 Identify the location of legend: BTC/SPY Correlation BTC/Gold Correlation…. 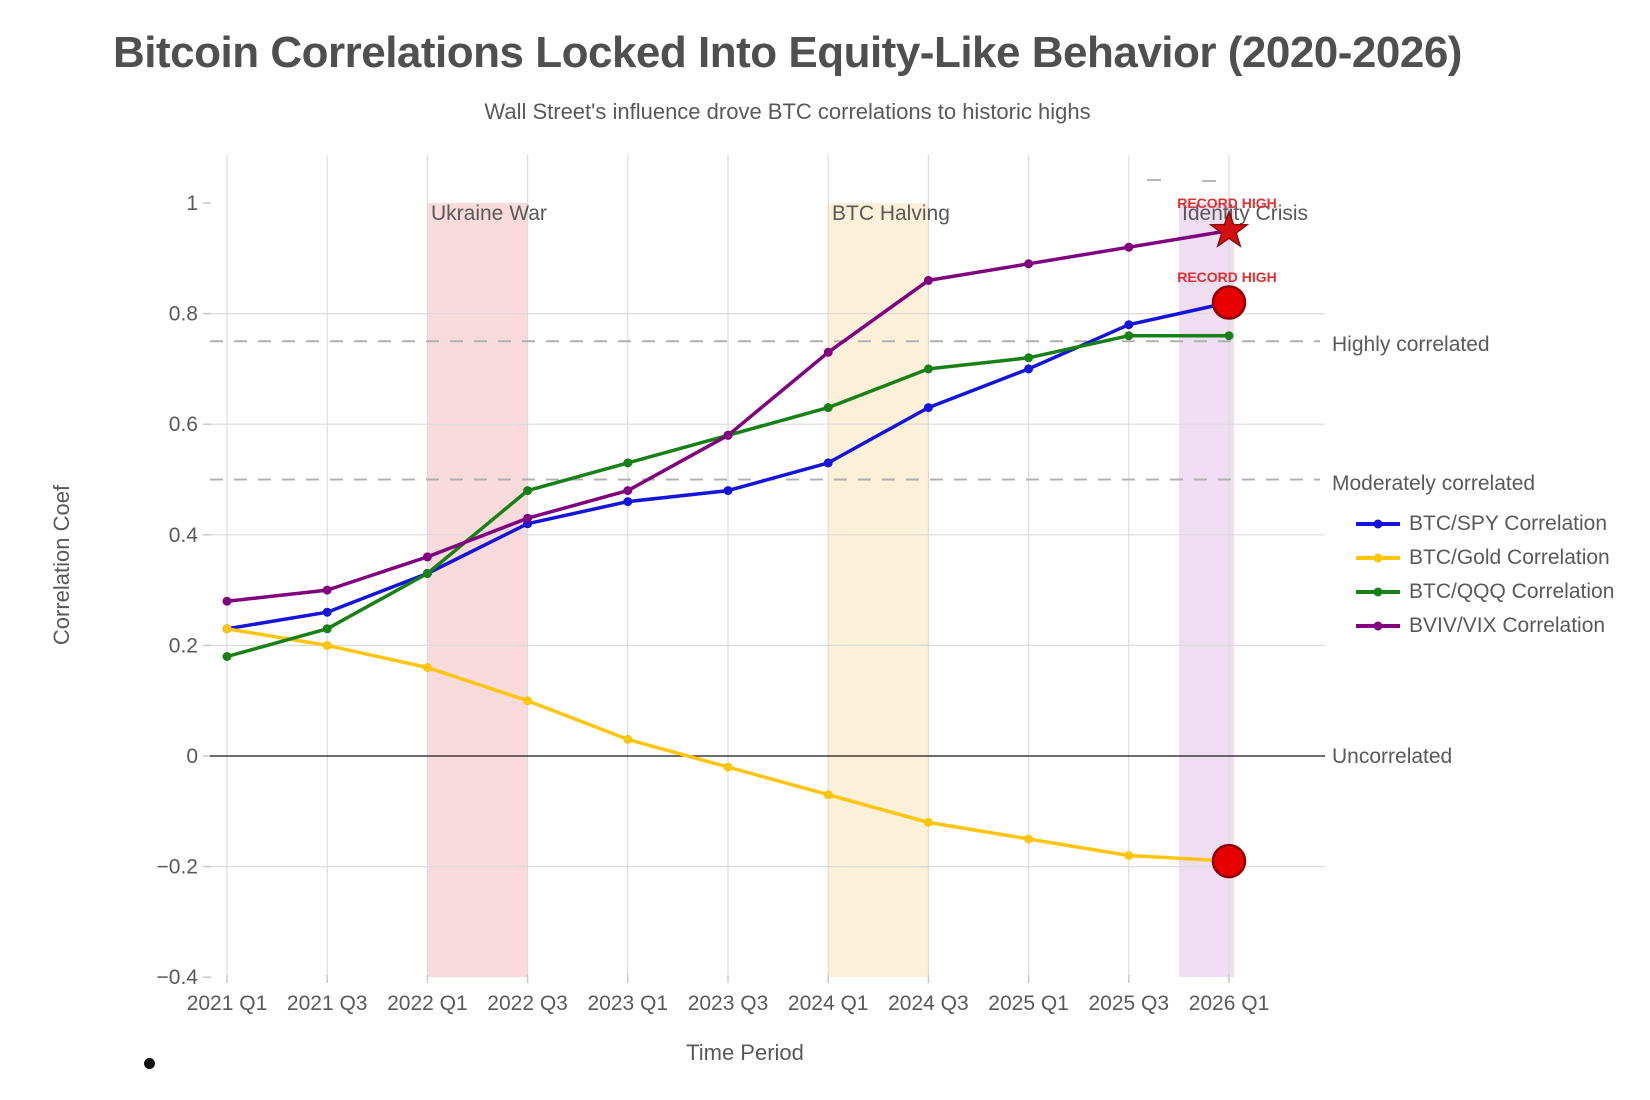
(1485, 575).